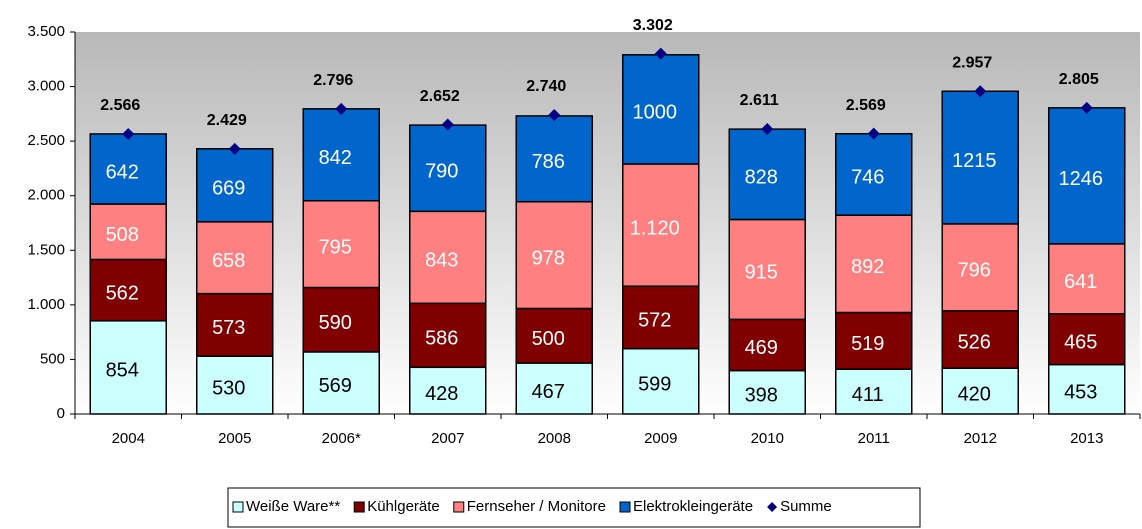 This screenshot has width=1142, height=529. What do you see at coordinates (660, 438) in the screenshot?
I see `x-tick-label: 2009` at bounding box center [660, 438].